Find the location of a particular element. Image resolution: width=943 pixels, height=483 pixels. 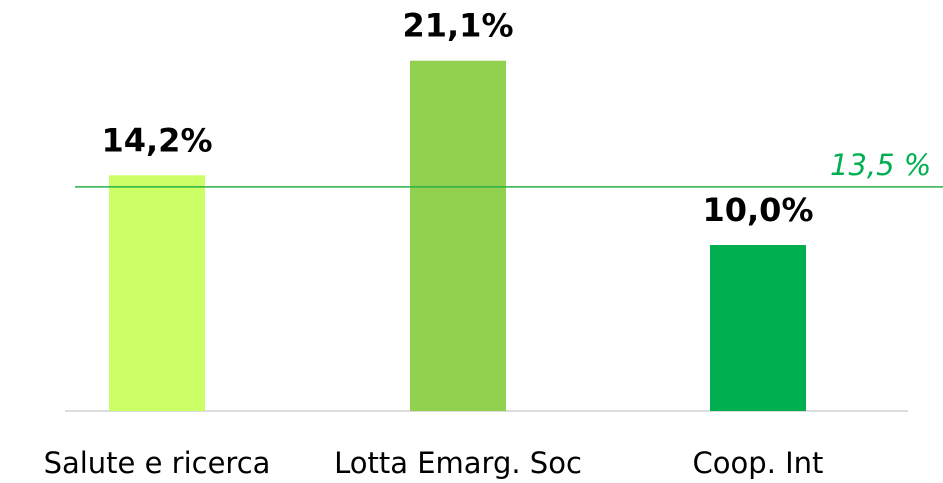

reference-label: 13,5 % is located at coordinates (880, 165).